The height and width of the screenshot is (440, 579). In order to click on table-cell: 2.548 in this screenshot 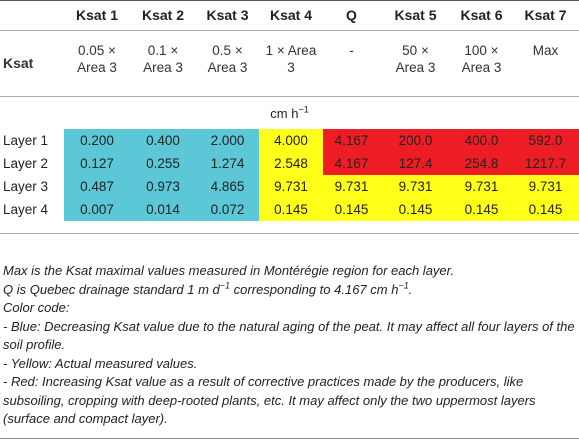, I will do `click(291, 163)`.